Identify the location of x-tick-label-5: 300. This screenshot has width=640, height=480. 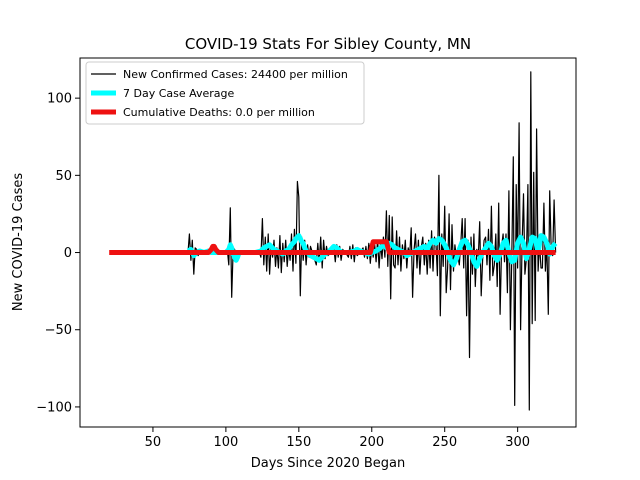
(517, 442).